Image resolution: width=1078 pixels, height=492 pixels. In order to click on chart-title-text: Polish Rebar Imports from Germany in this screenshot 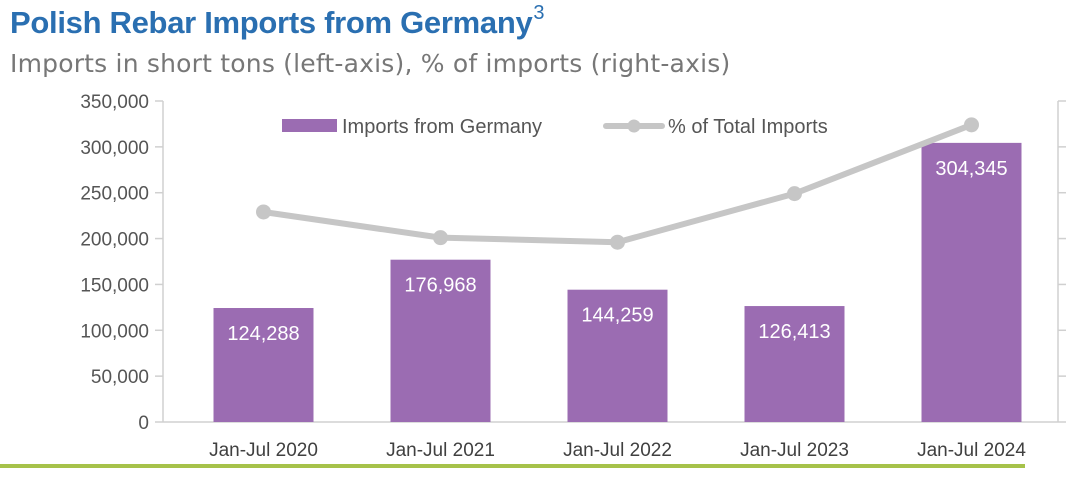, I will do `click(271, 22)`.